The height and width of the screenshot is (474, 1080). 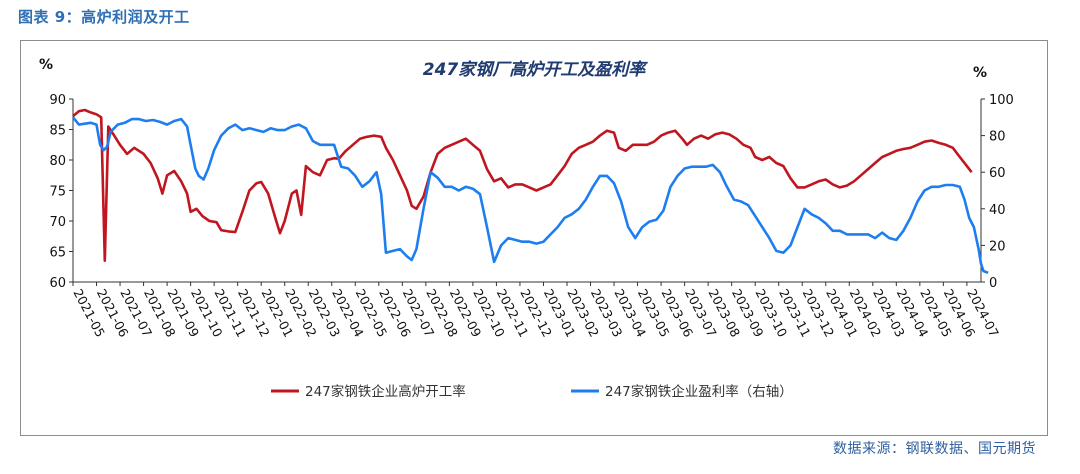 What do you see at coordinates (934, 448) in the screenshot?
I see `source-note: 数据来源：钢联数据、国元期货` at bounding box center [934, 448].